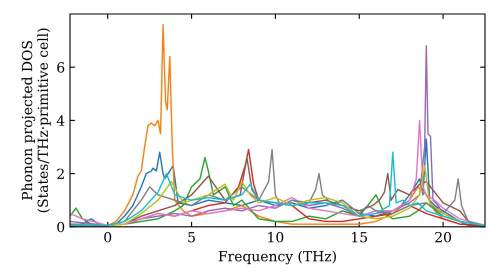 The width and height of the screenshot is (500, 280). I want to click on x-axis-title: Frequency (THz), so click(277, 257).